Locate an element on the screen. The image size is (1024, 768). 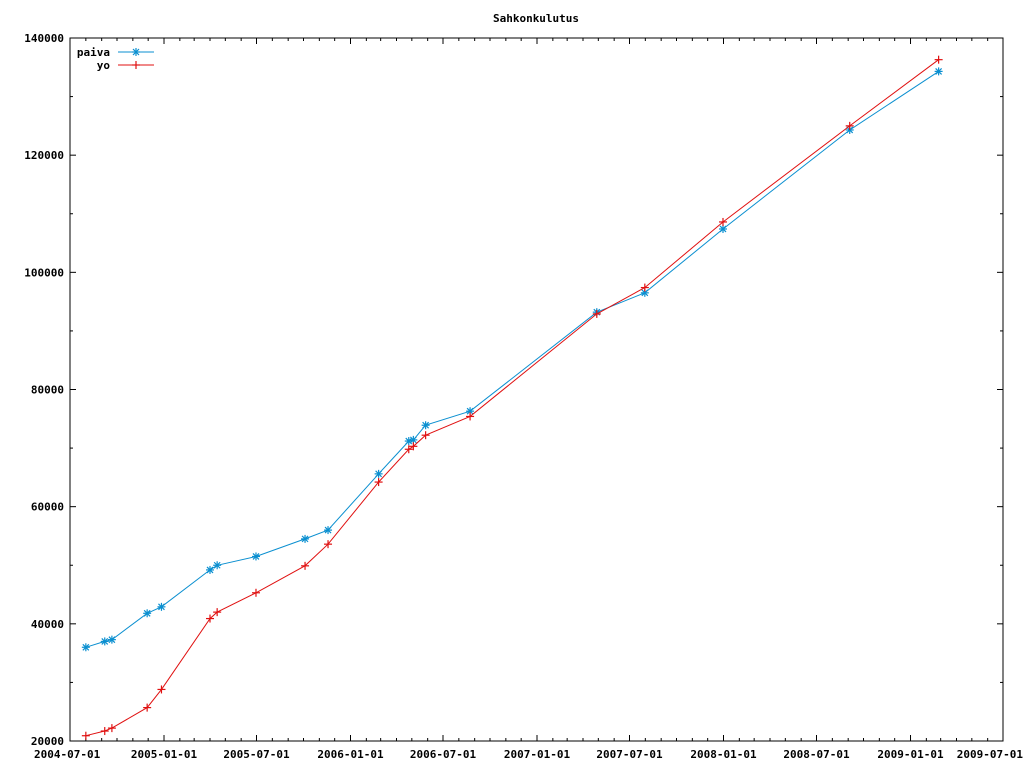
y-tick-label: 60000 is located at coordinates (47, 507).